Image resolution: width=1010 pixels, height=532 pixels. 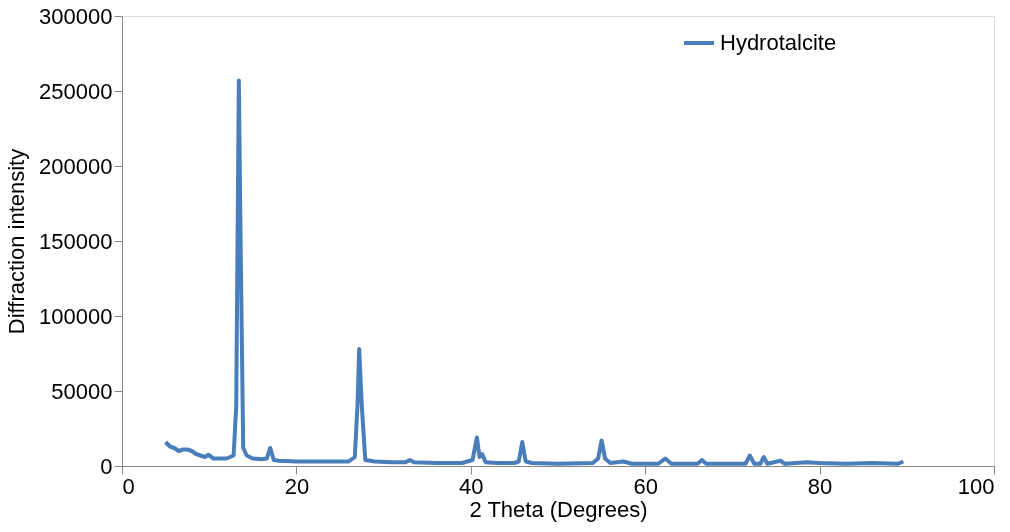 What do you see at coordinates (76, 16) in the screenshot?
I see `y-tick-label: 300000` at bounding box center [76, 16].